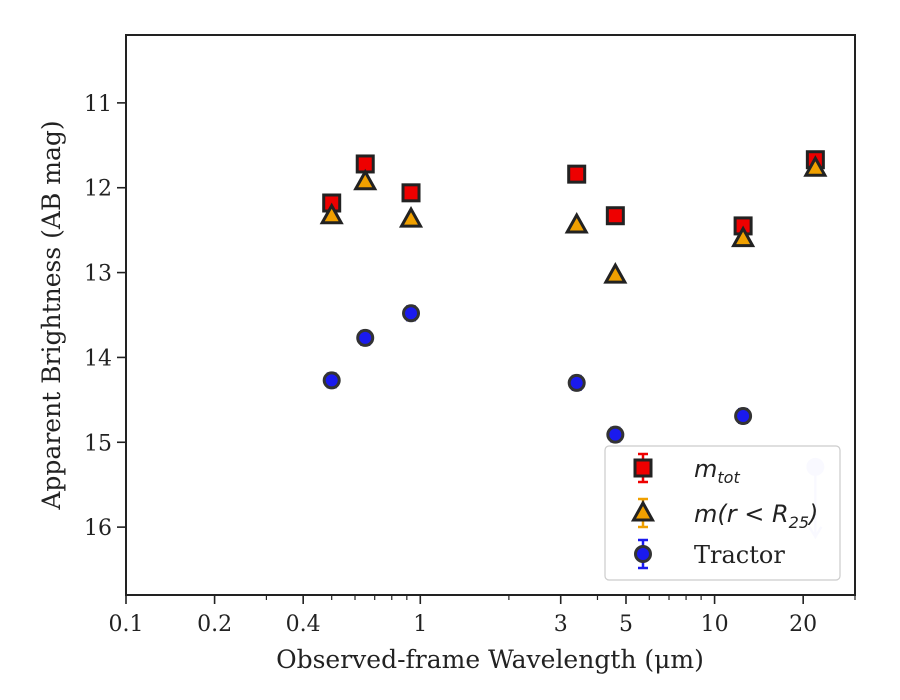  I want to click on x-axis-label: Observed-frame Wavelength (μm), so click(490, 659).